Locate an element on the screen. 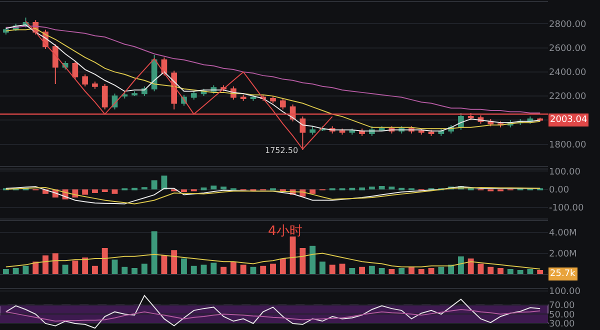 Image resolution: width=600 pixels, height=330 pixels. y-tick-label: -100.00 is located at coordinates (566, 209).